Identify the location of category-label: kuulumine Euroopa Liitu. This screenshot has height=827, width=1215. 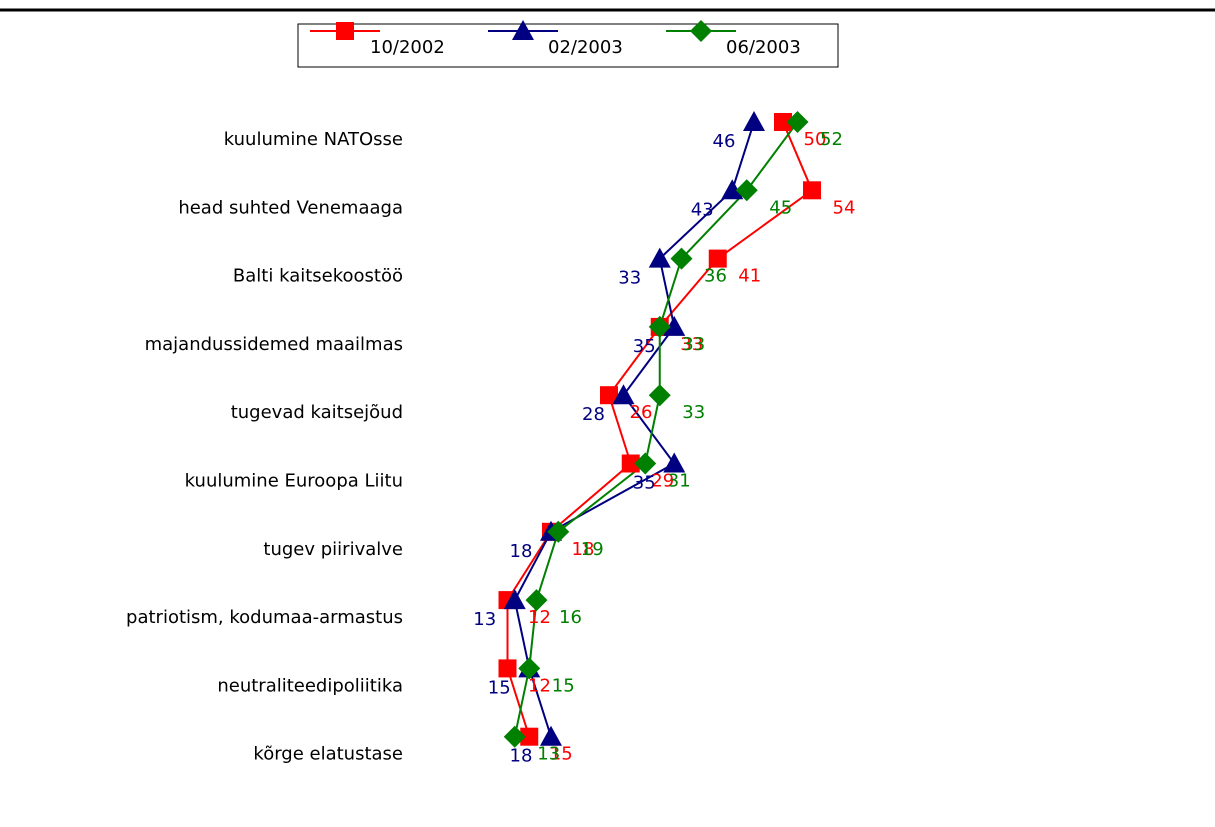
(294, 481).